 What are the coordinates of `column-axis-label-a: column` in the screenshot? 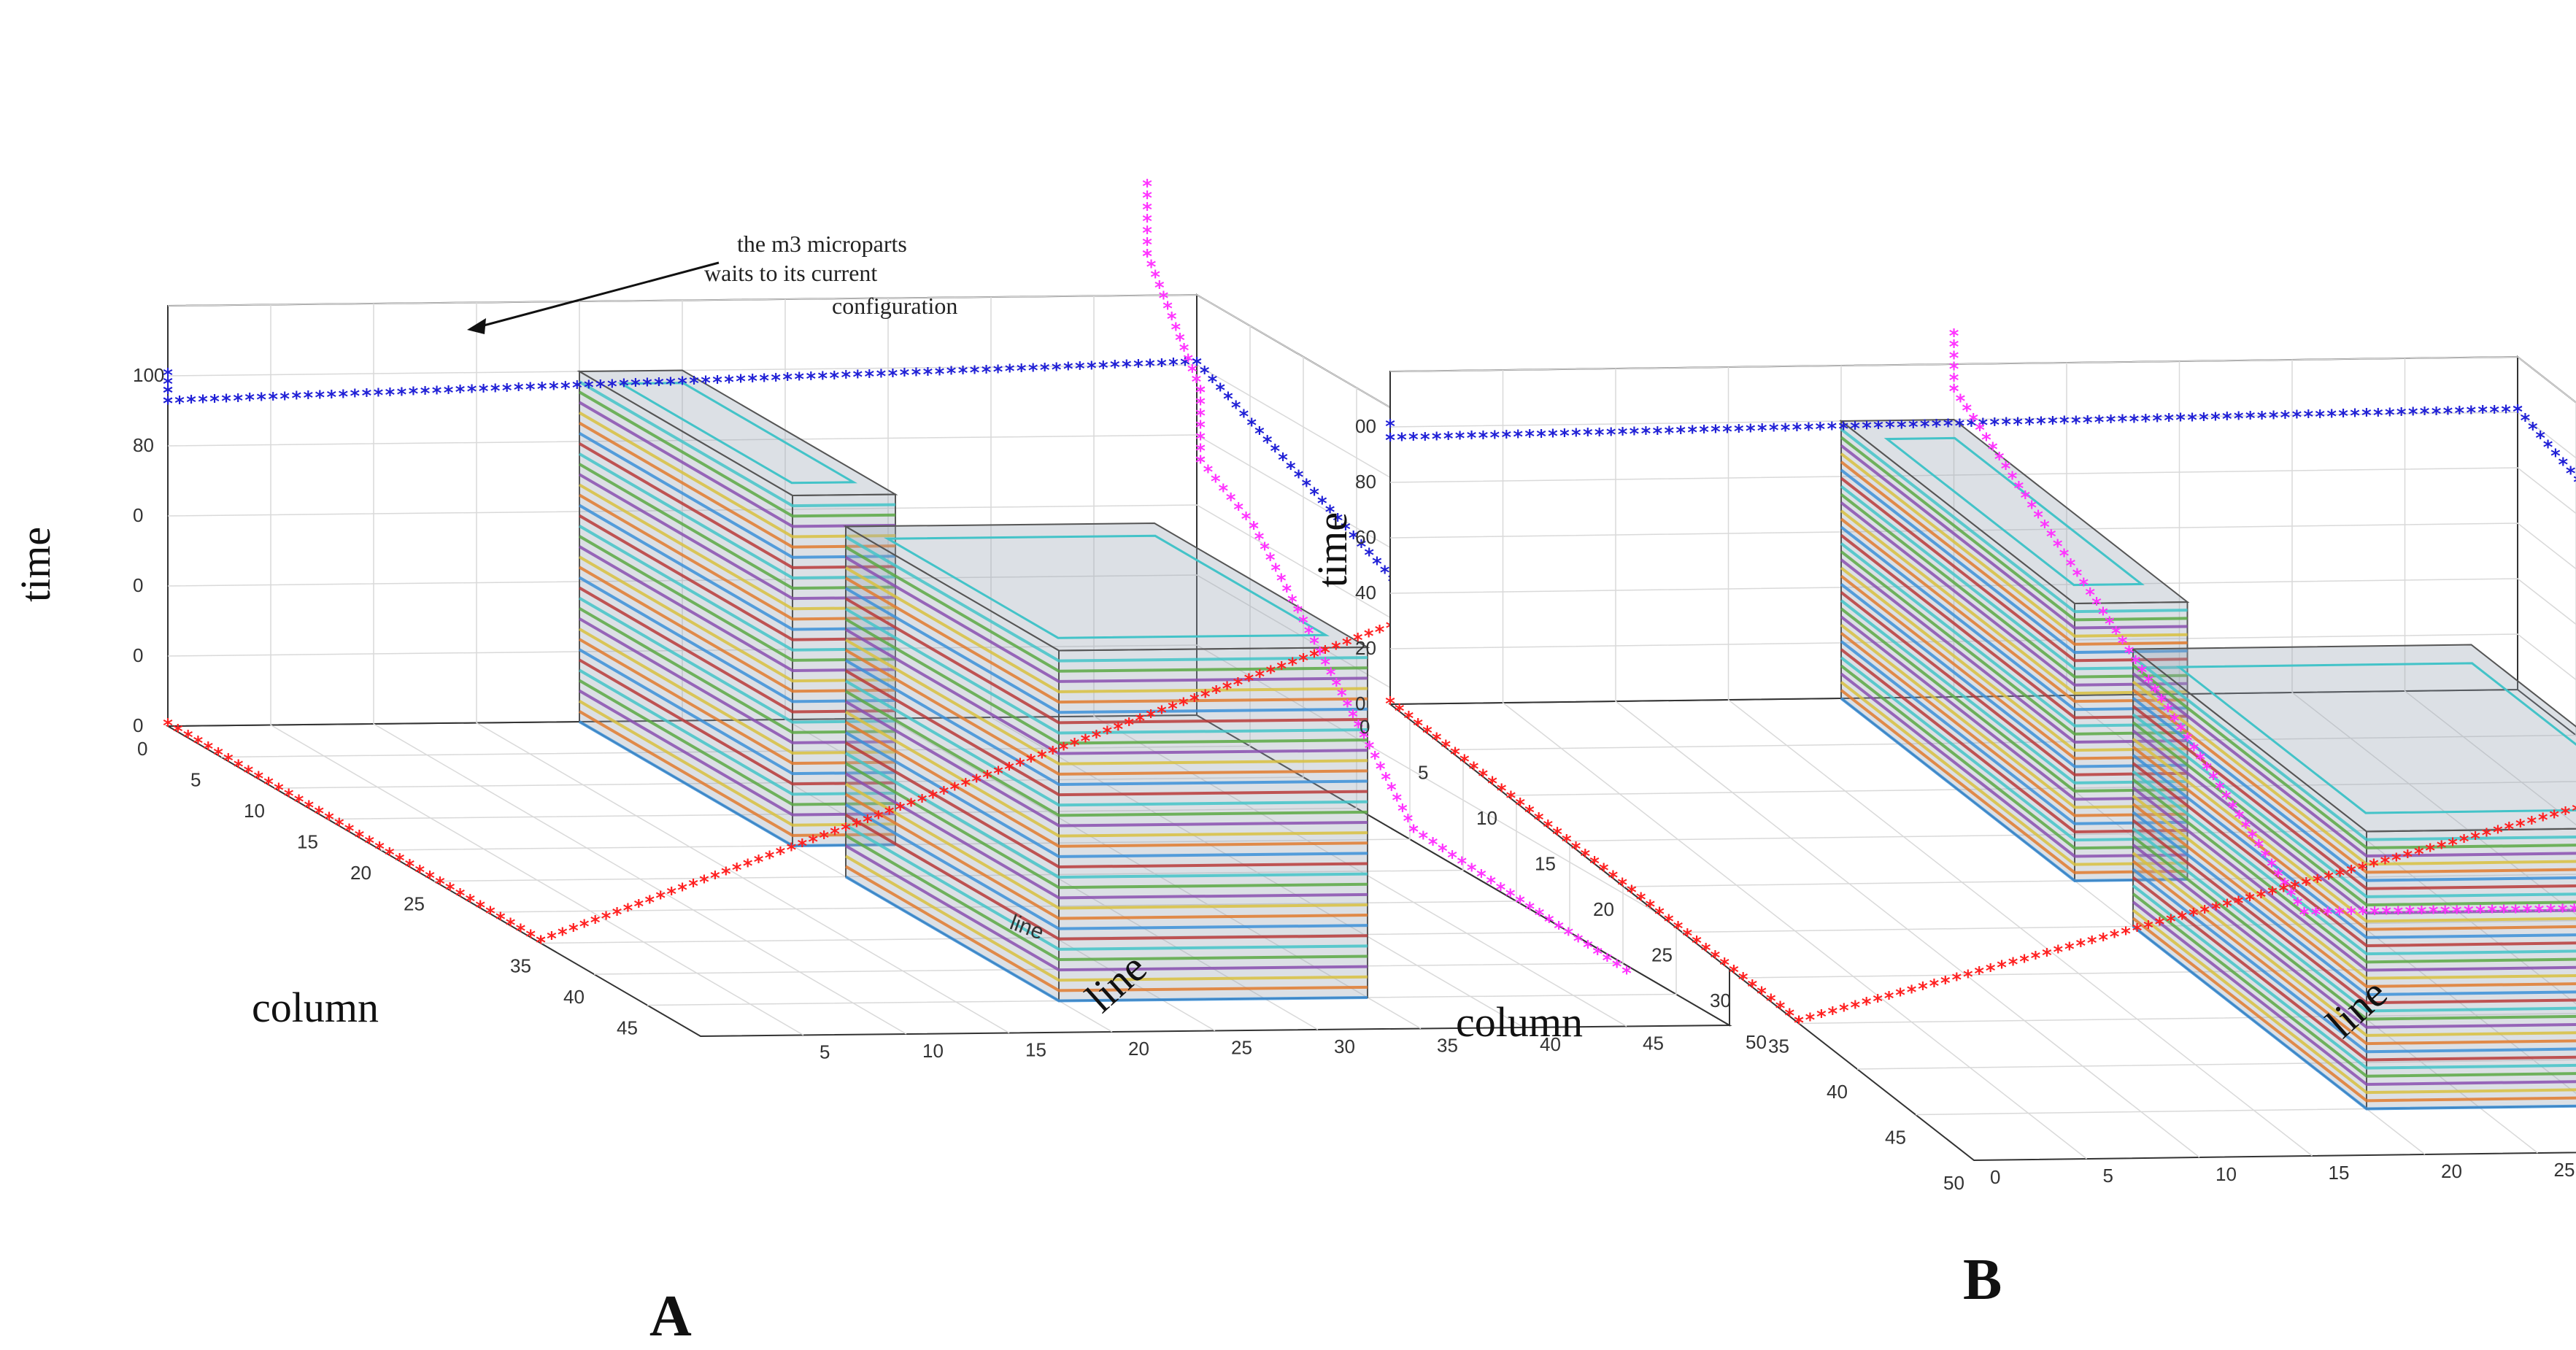 It's located at (315, 1008).